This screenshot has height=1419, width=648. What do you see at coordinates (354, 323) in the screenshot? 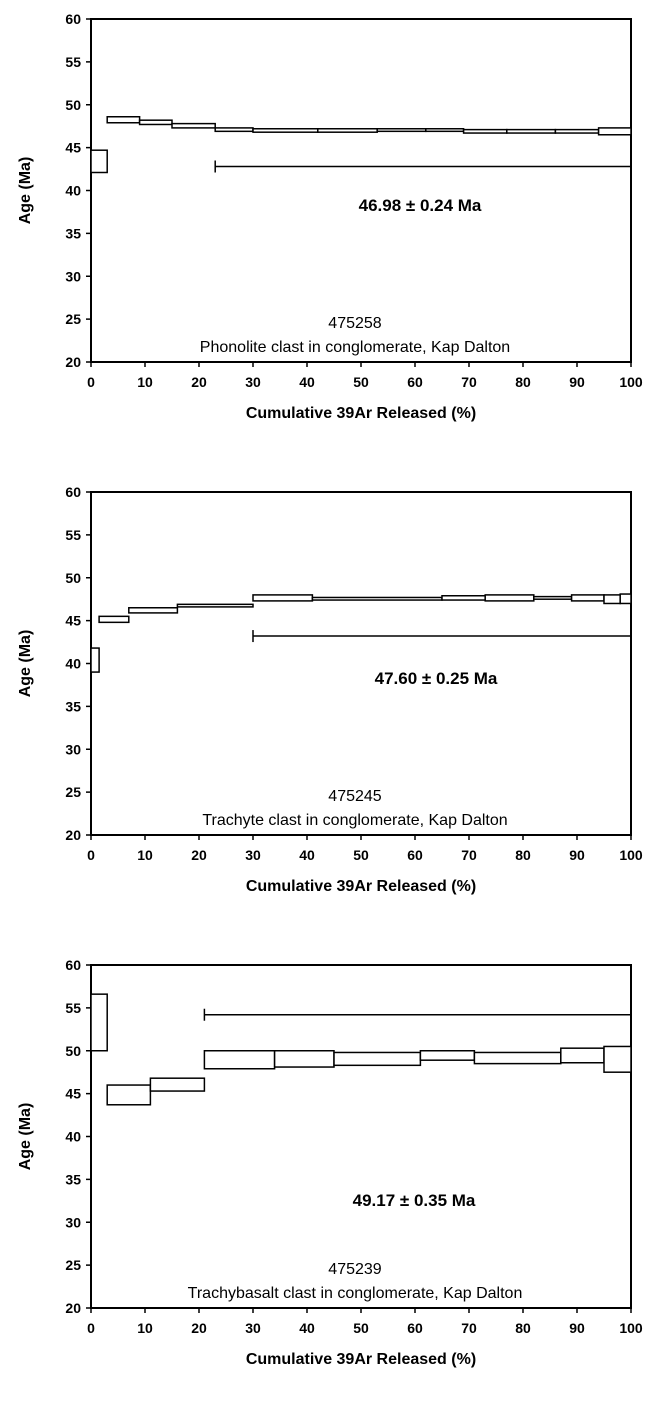
I see `sample-id: 475258` at bounding box center [354, 323].